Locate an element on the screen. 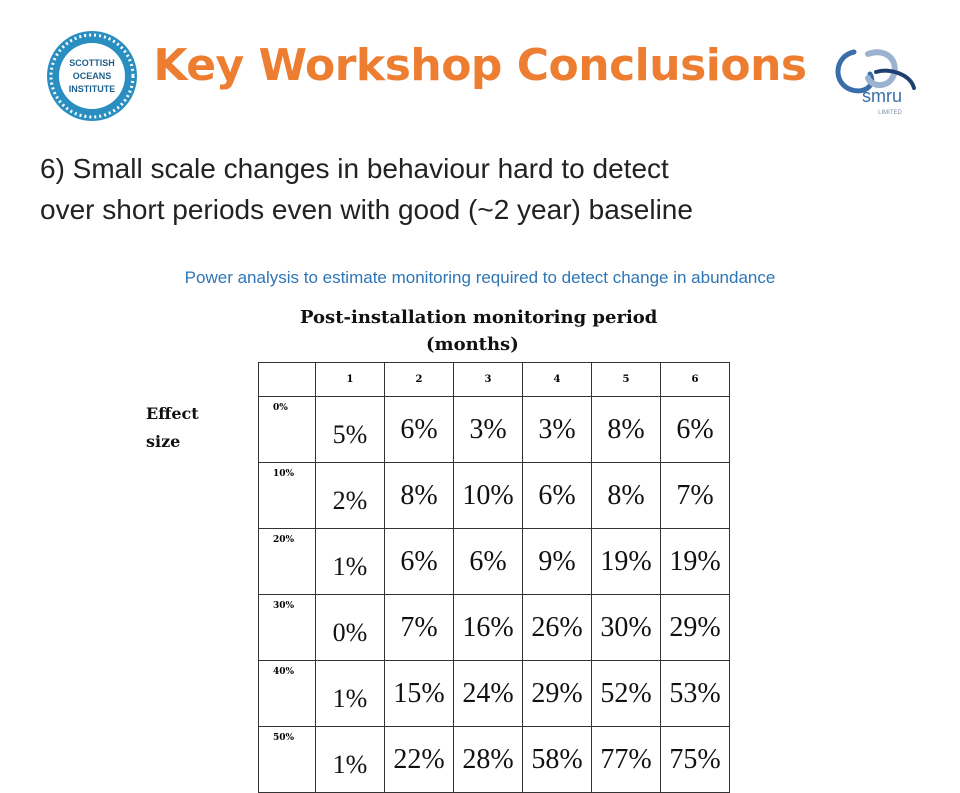 The width and height of the screenshot is (960, 793). row-label: 20% is located at coordinates (287, 561).